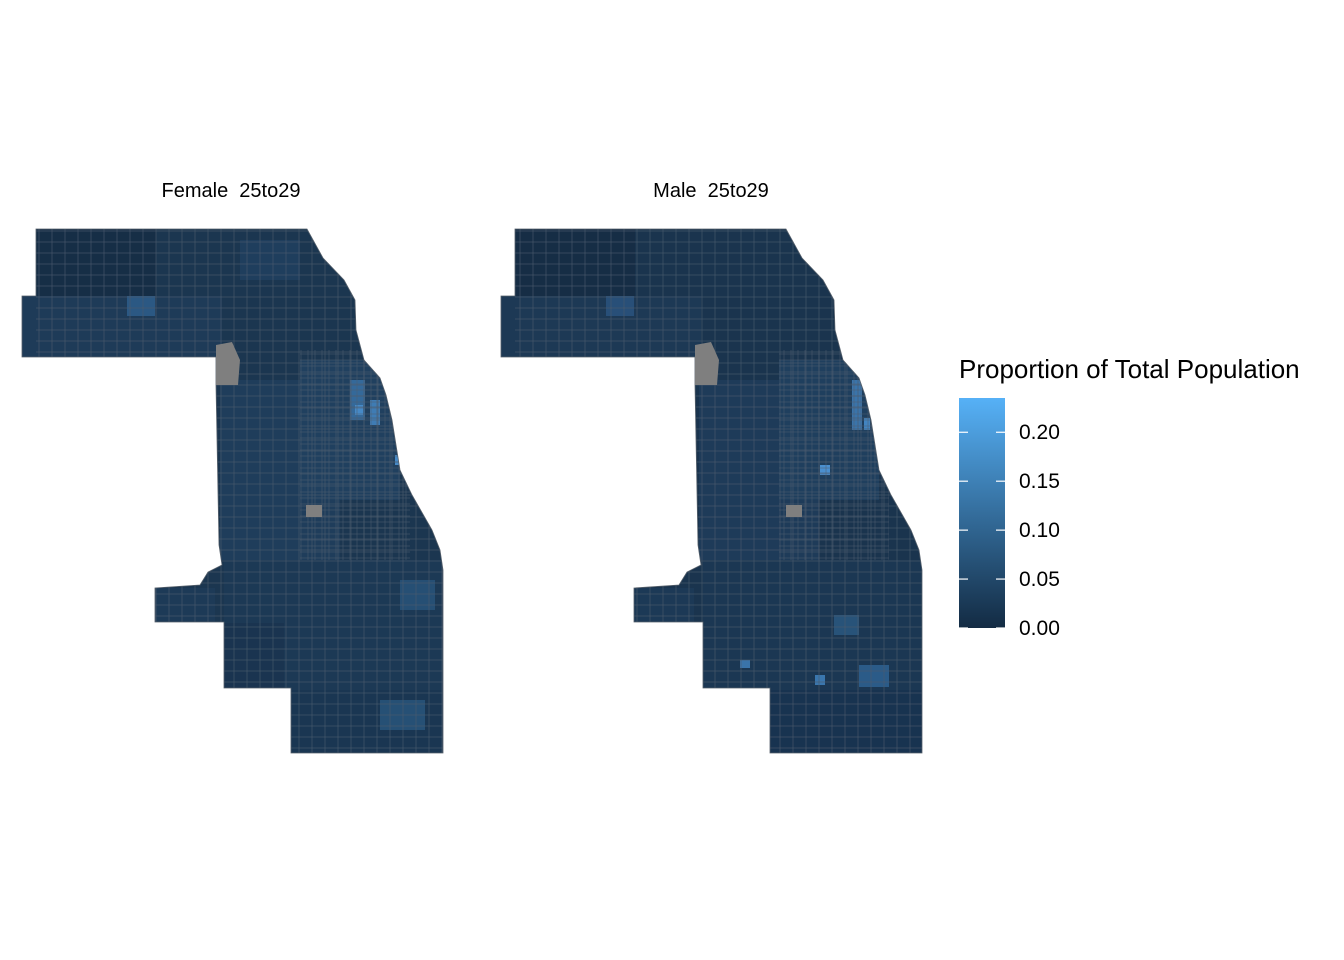 The height and width of the screenshot is (960, 1344). Describe the element at coordinates (228, 363) in the screenshot. I see `missing-area-ohare-female` at that location.